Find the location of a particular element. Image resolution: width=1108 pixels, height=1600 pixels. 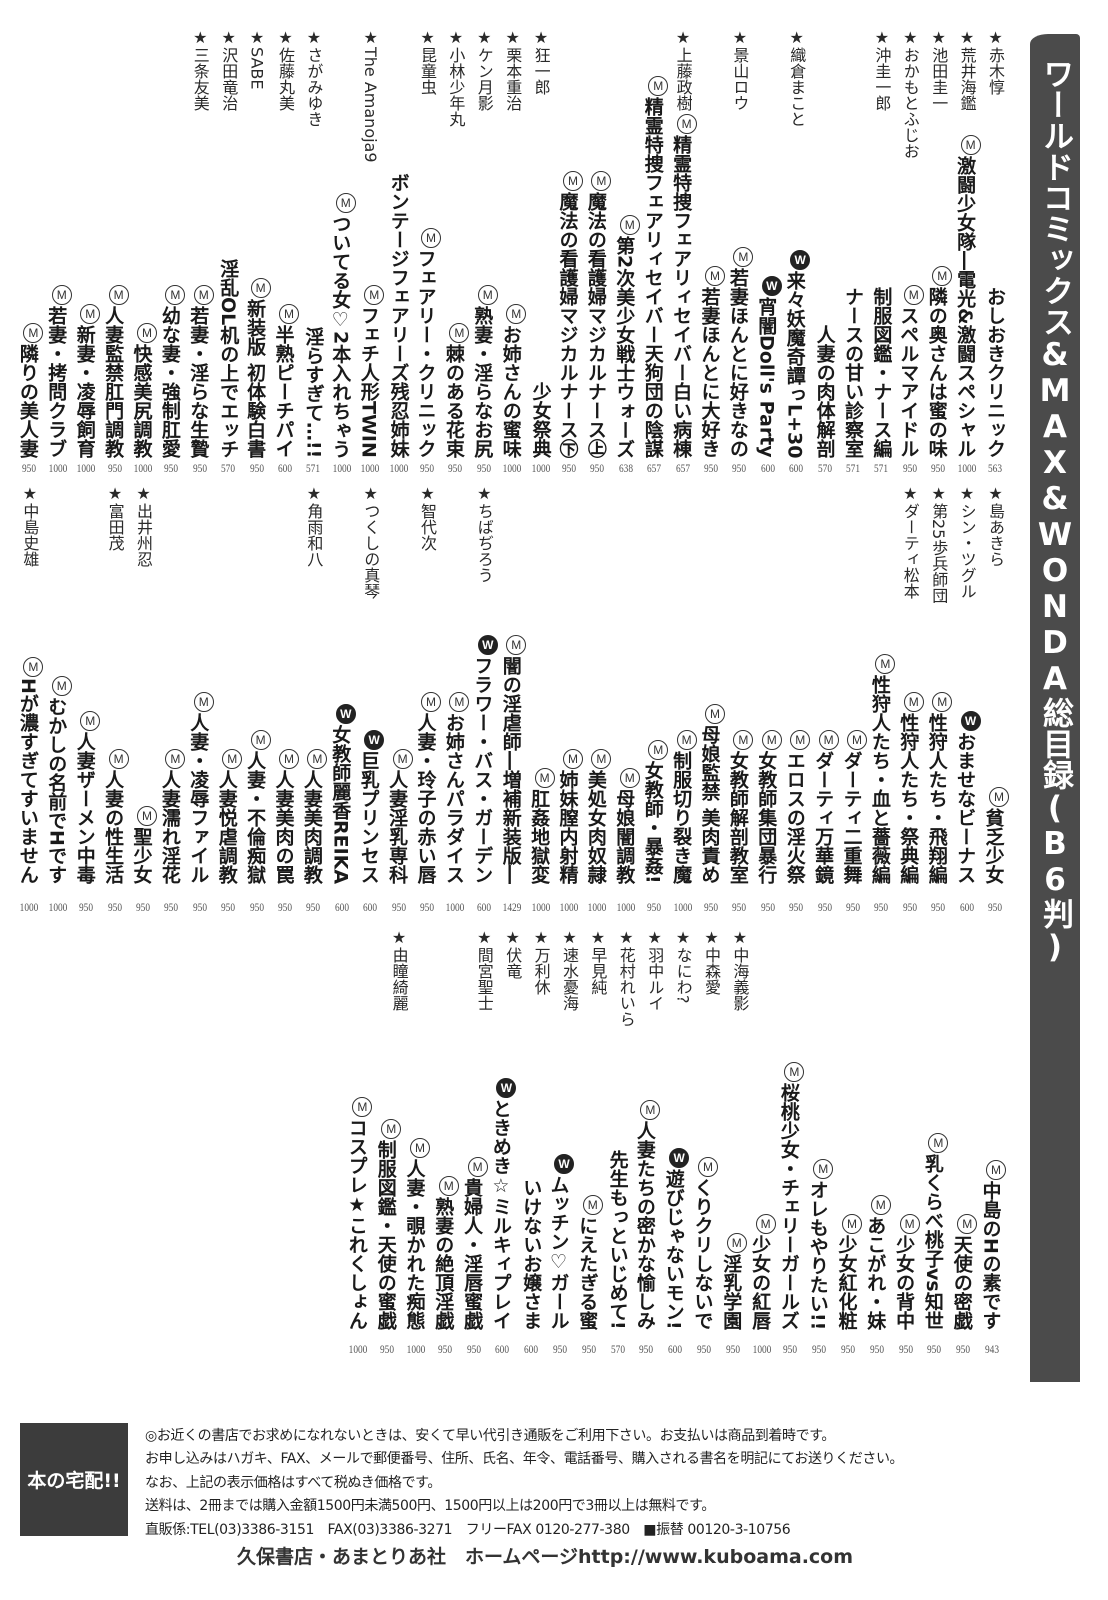

book-title-entry: Mスペルマアイドル is located at coordinates (910, 308).